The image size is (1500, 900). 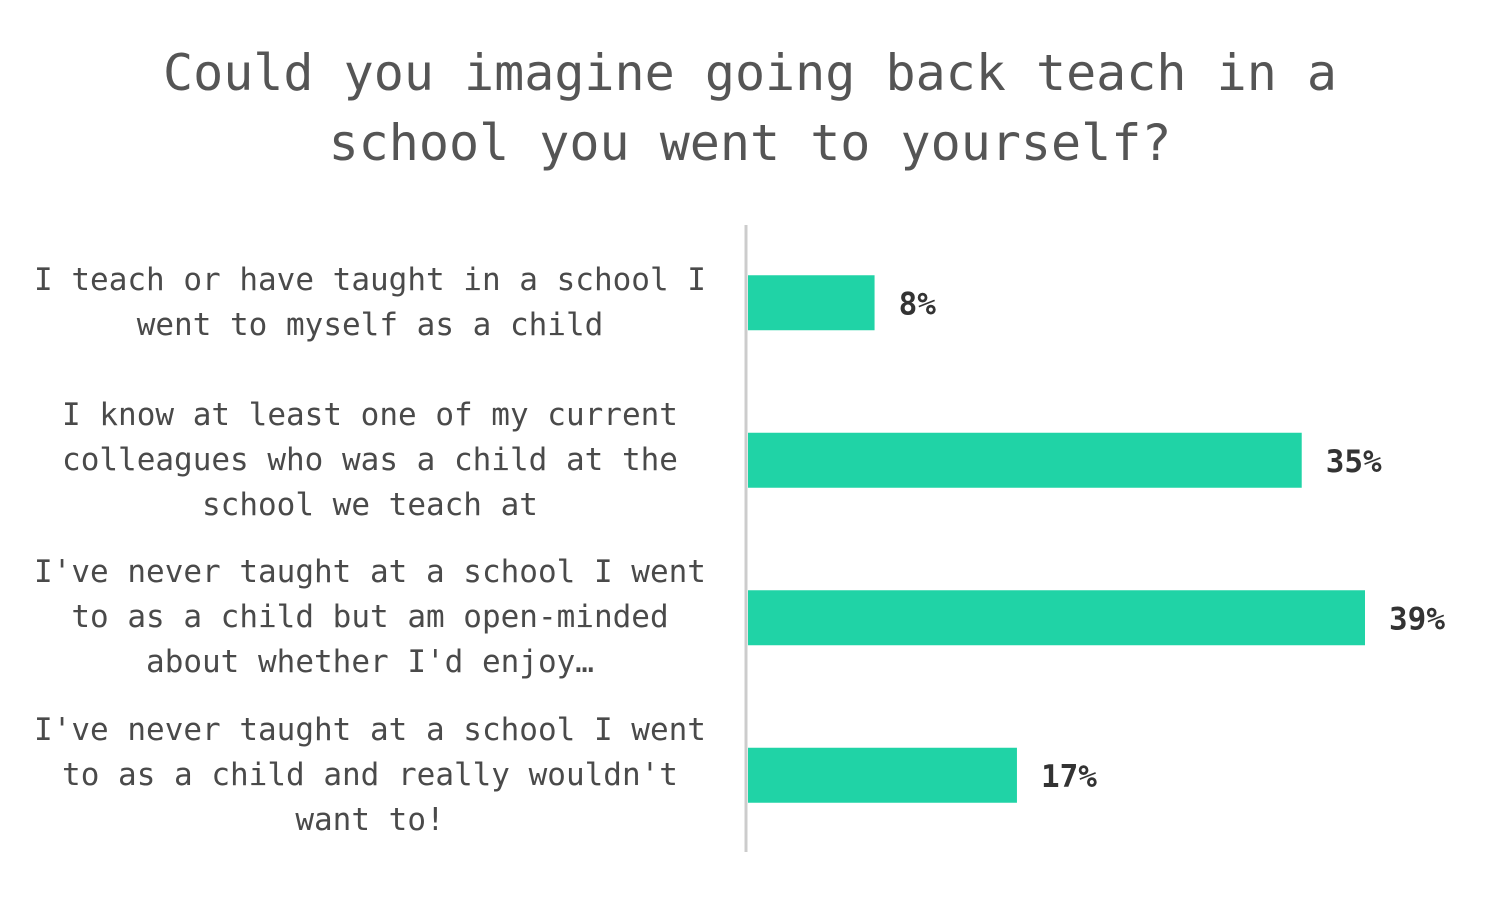 What do you see at coordinates (1069, 777) in the screenshot?
I see `value-label: 17%` at bounding box center [1069, 777].